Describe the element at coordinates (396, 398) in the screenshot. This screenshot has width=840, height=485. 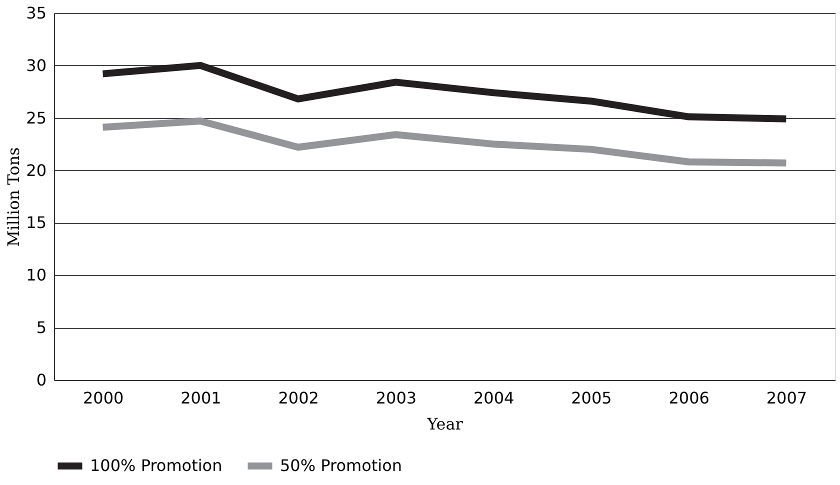
I see `x-tick-label: 2003` at that location.